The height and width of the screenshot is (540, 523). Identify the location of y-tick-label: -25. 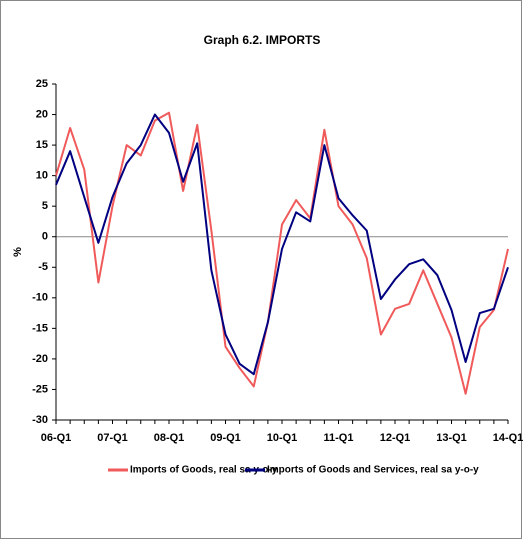
(40, 389).